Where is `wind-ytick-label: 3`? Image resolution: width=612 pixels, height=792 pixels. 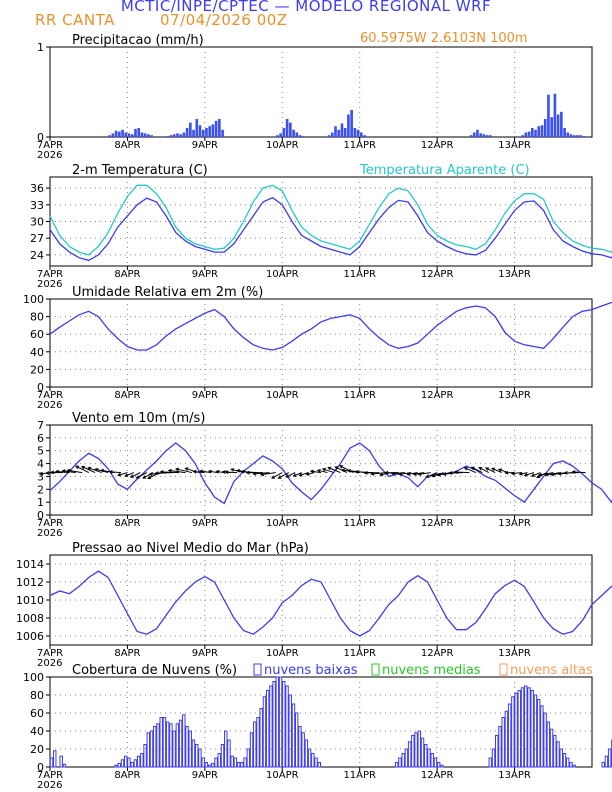 wind-ytick-label: 3 is located at coordinates (40, 476).